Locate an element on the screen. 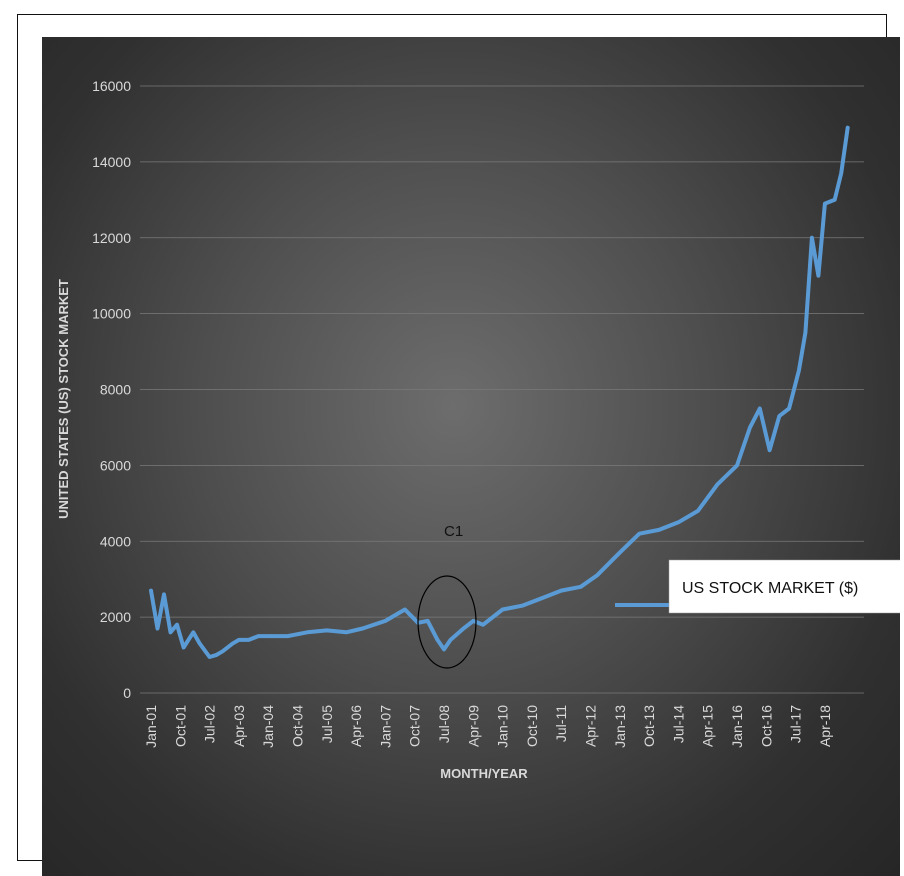  x-tick-label: Oct-13 is located at coordinates (649, 726).